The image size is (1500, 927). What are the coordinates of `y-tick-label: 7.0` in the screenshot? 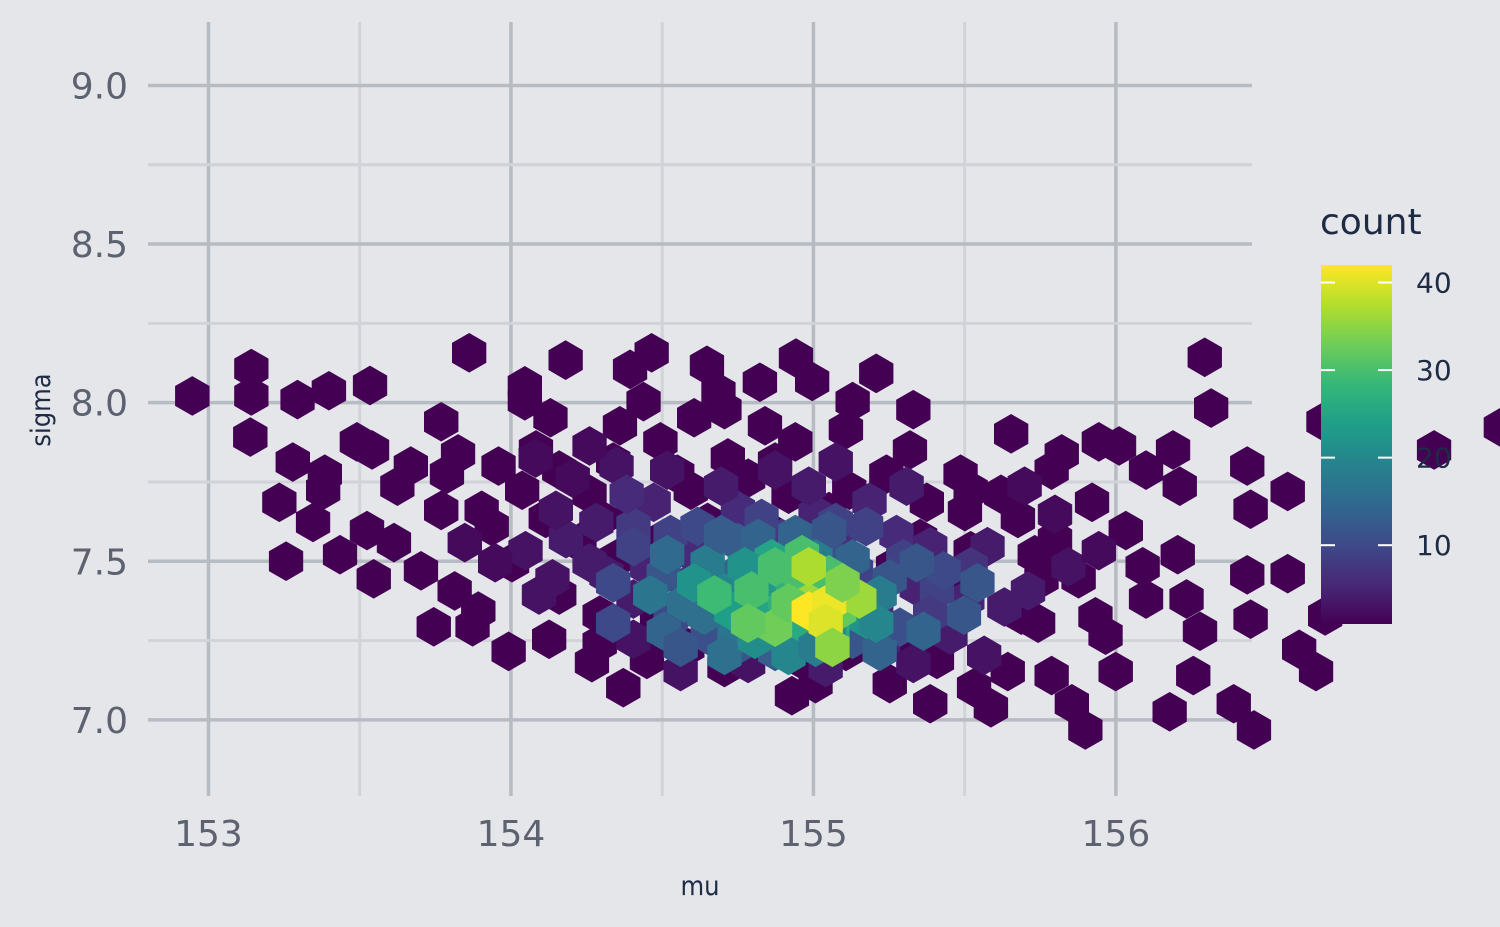 It's located at (99, 721).